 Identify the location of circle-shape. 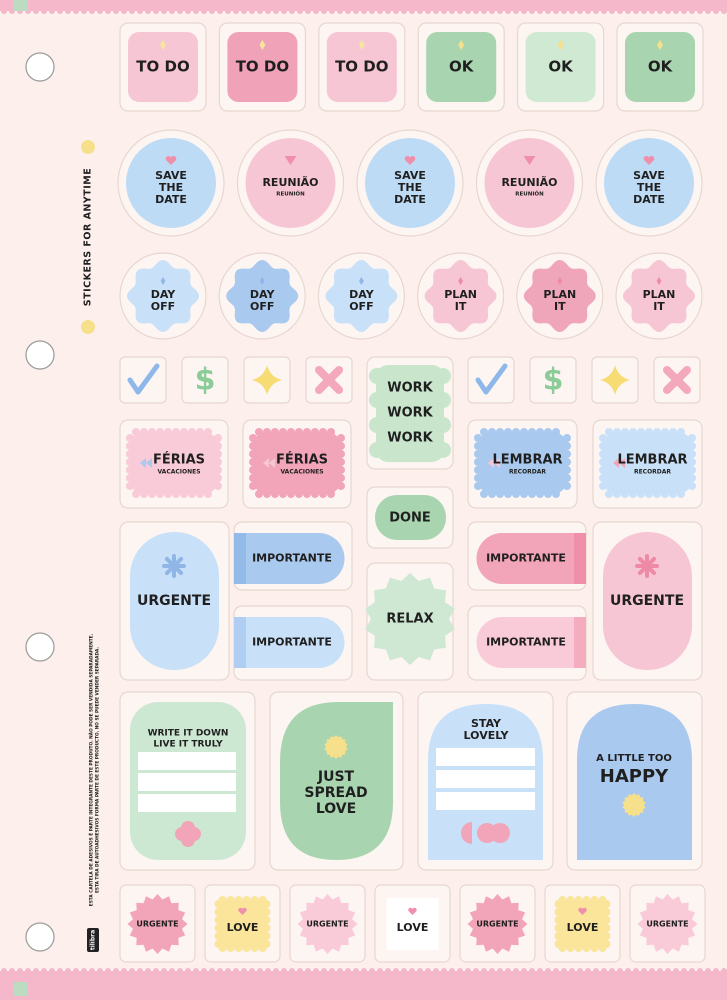
(171, 183).